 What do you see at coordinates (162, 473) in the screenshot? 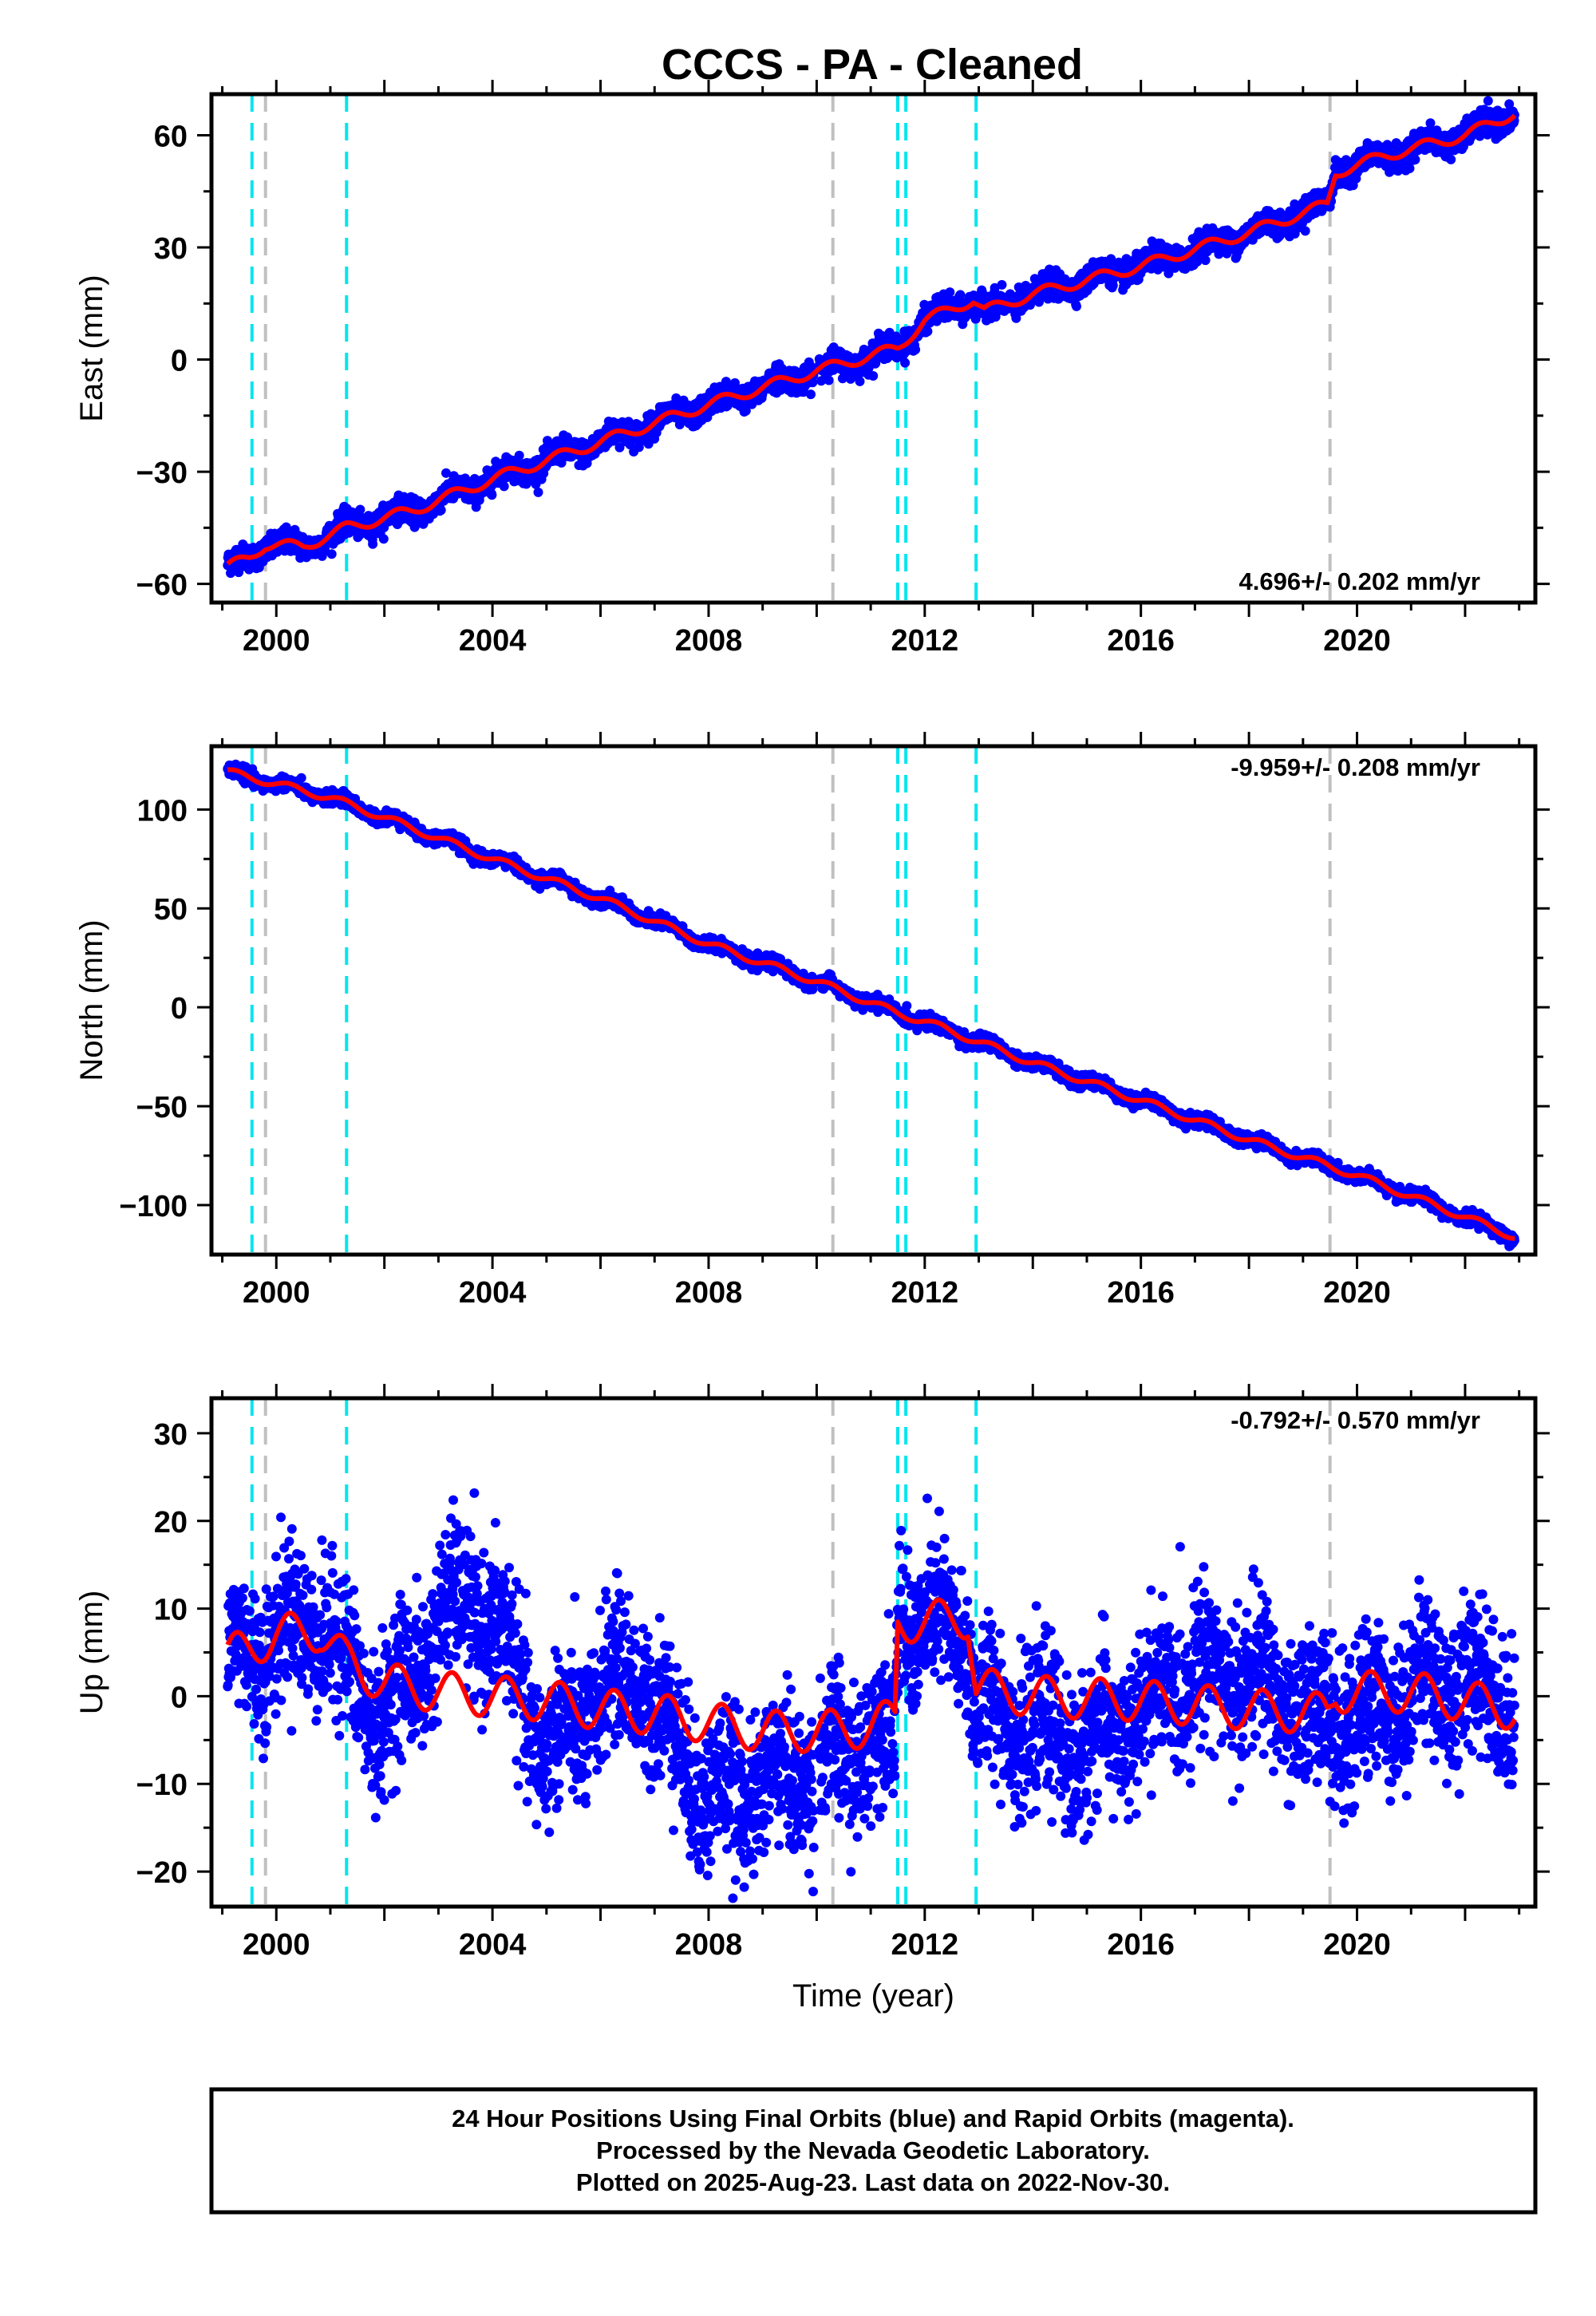
I see `y-tick-label: −30` at bounding box center [162, 473].